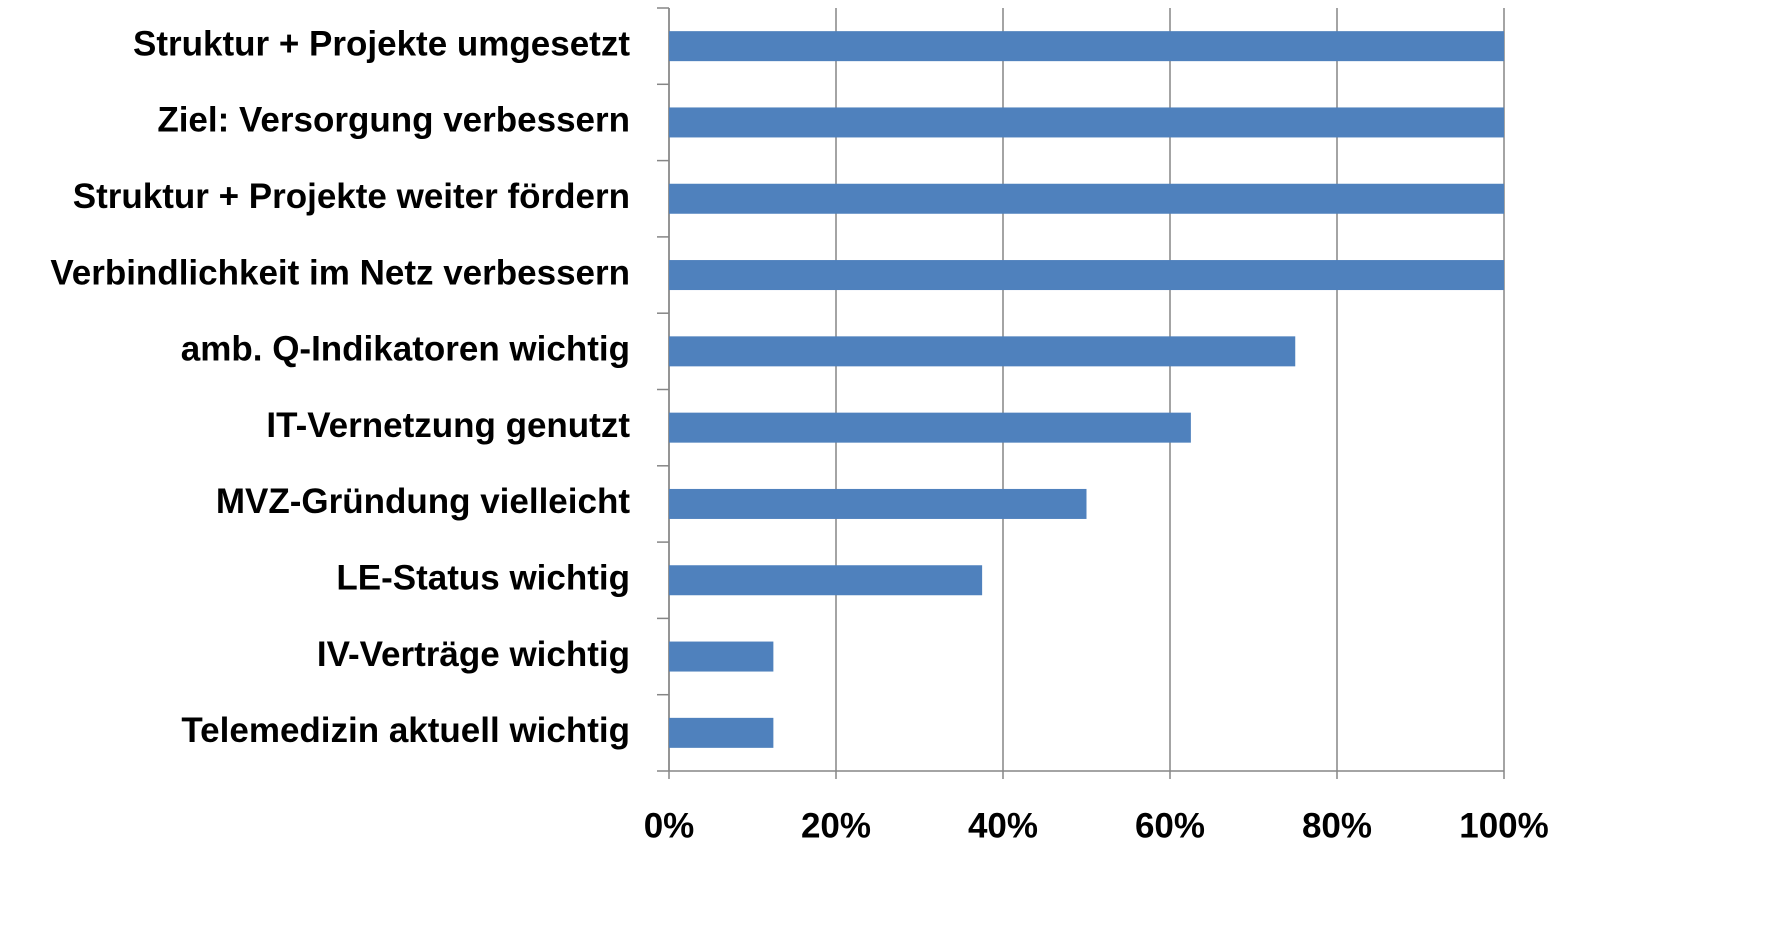 This screenshot has height=951, width=1770. Describe the element at coordinates (423, 501) in the screenshot. I see `y-tick-label: MVZ-Gründung vielleicht` at that location.